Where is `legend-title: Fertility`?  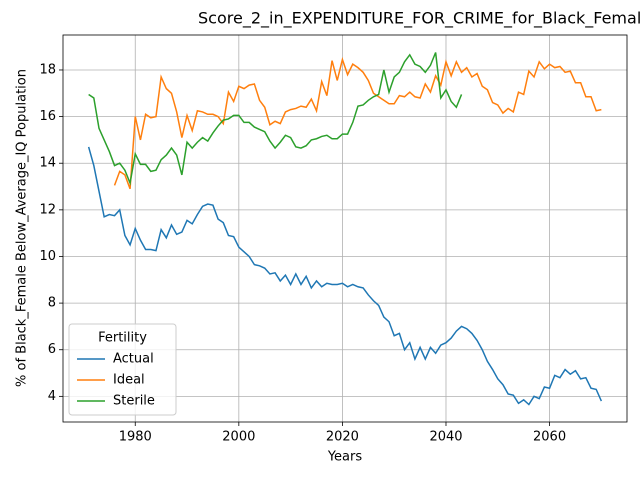 legend-title: Fertility is located at coordinates (122, 338).